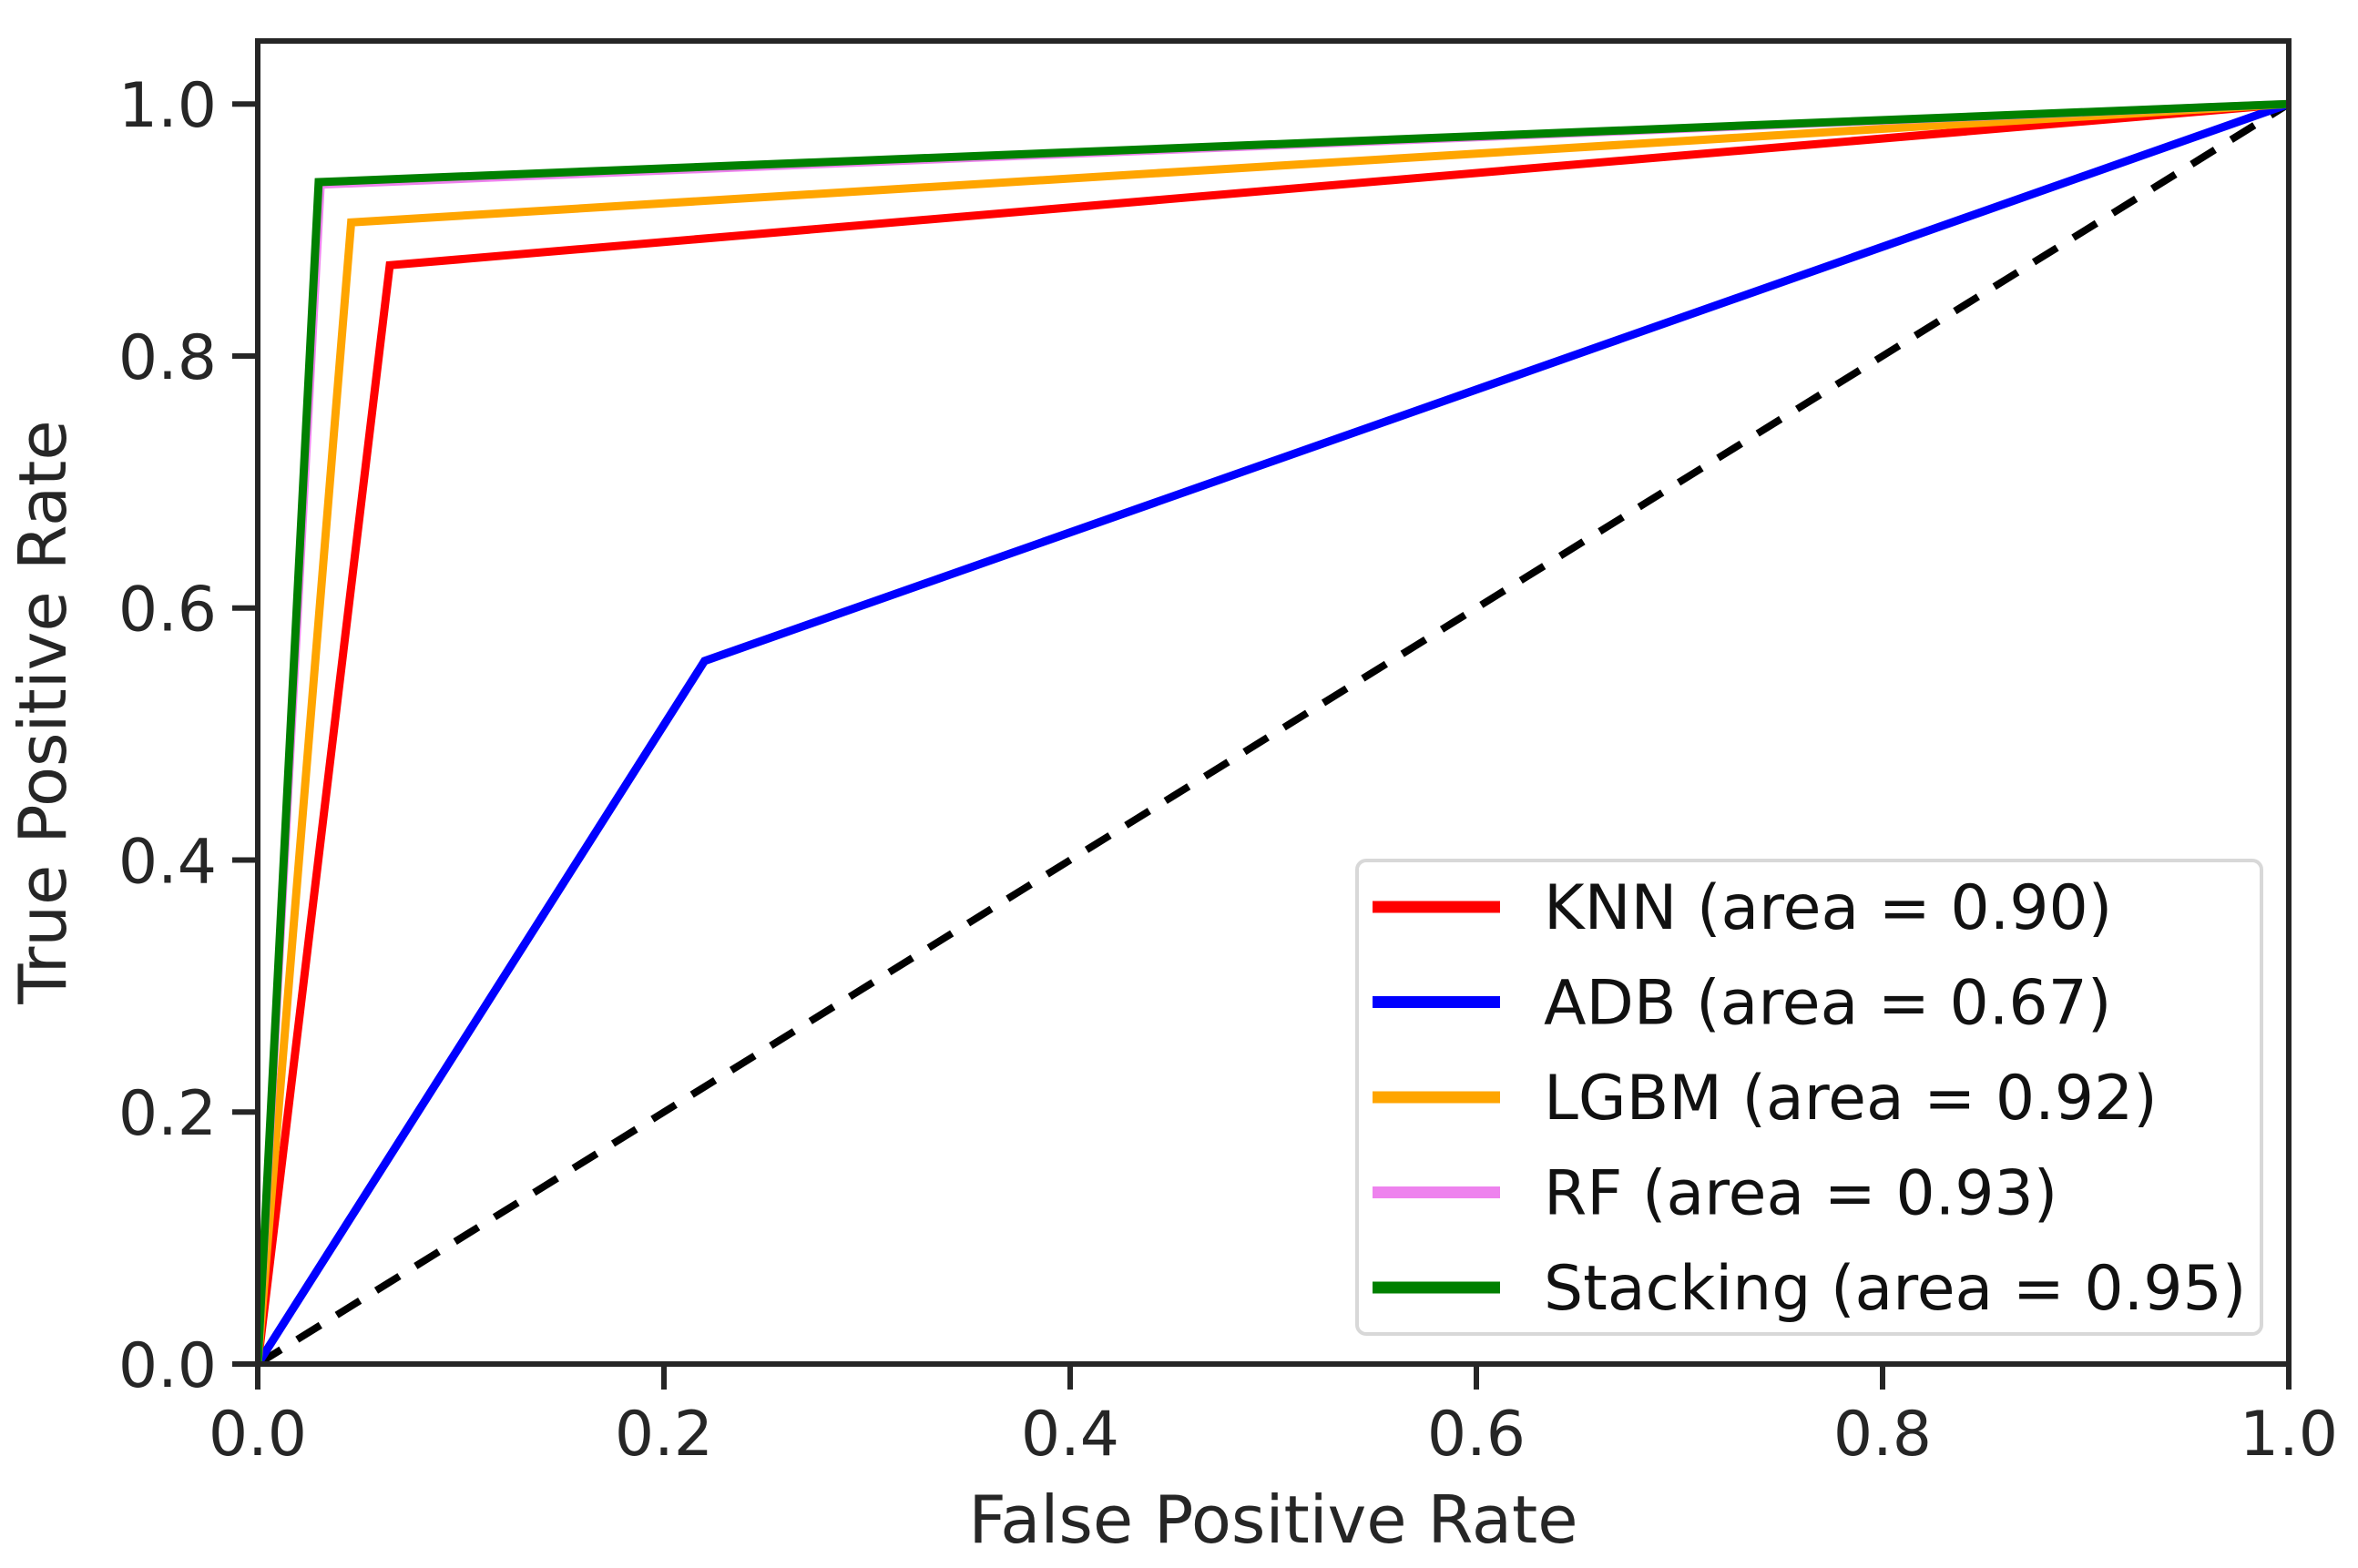  What do you see at coordinates (167, 358) in the screenshot?
I see `y-tick-label-4: 0.8` at bounding box center [167, 358].